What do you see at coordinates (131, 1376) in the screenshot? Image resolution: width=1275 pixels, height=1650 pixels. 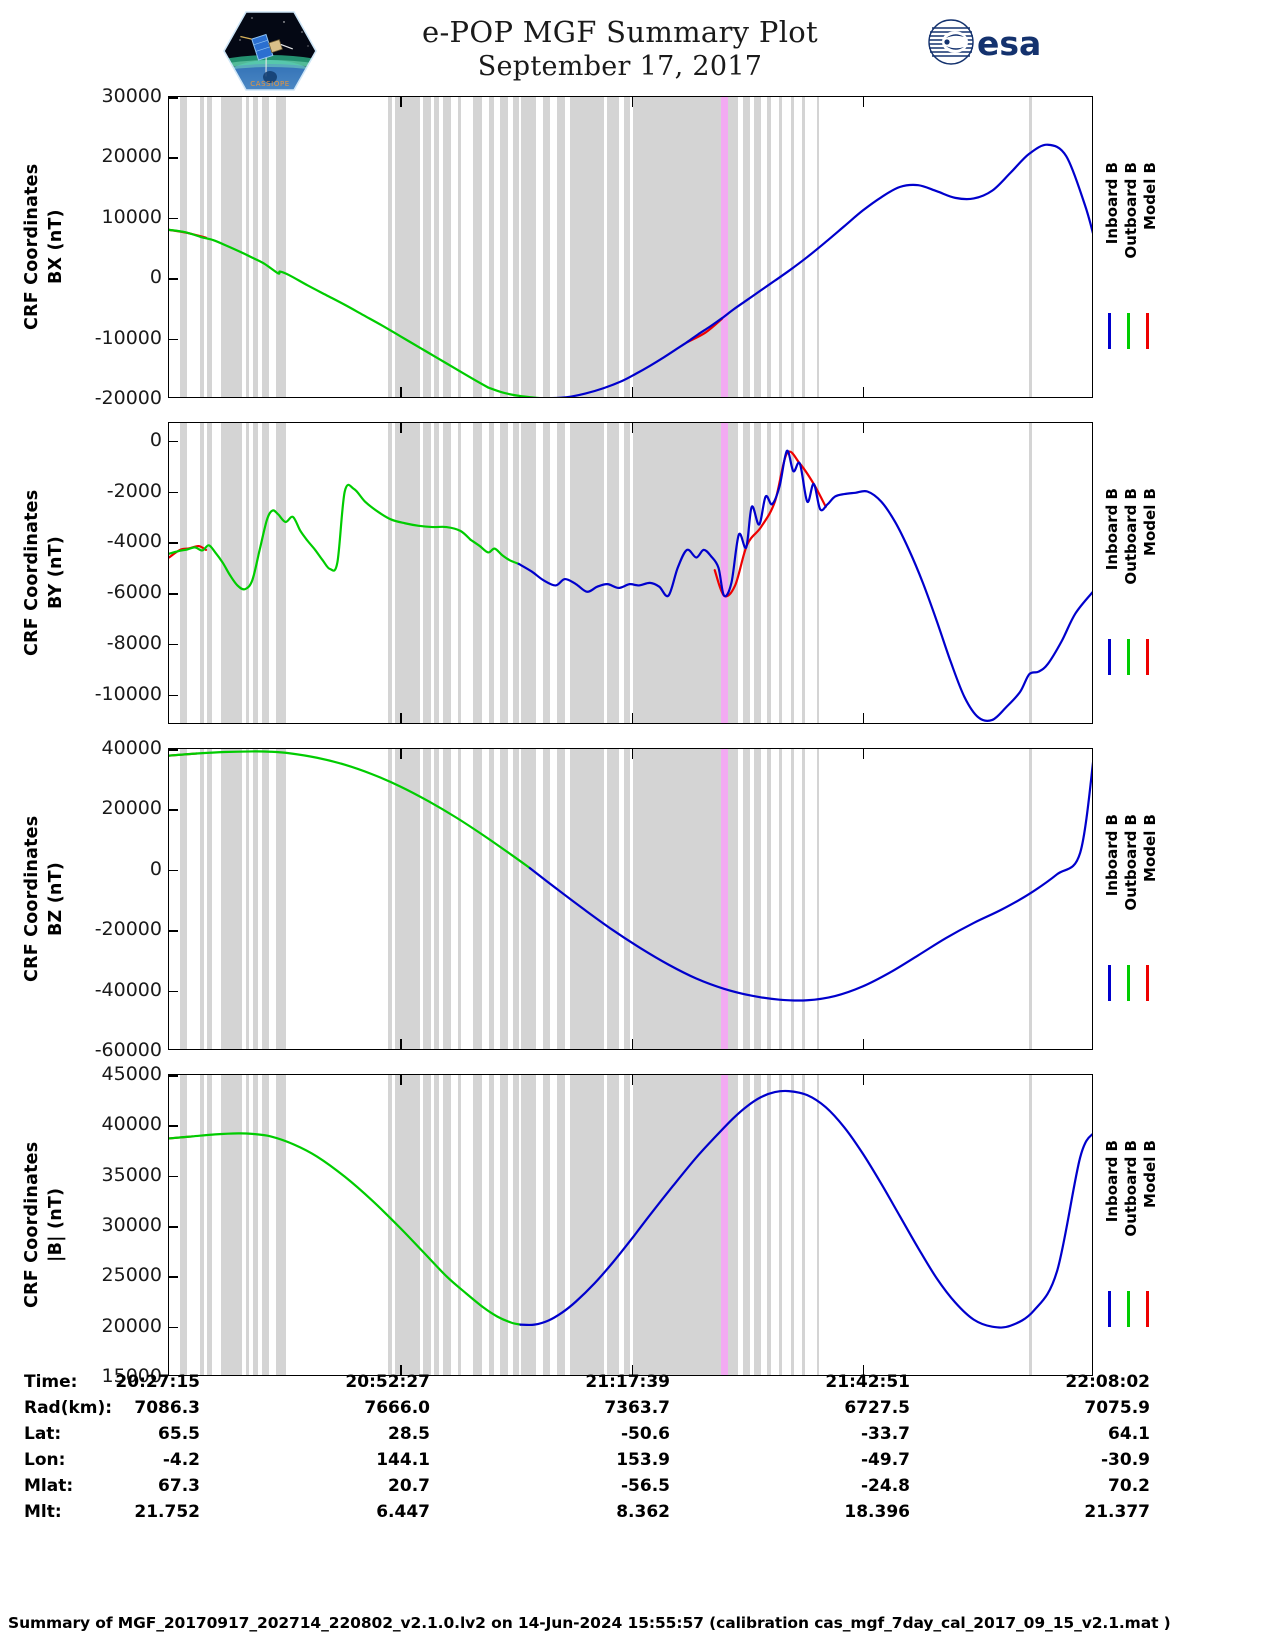 I see `y-tick-label: 15000` at bounding box center [131, 1376].